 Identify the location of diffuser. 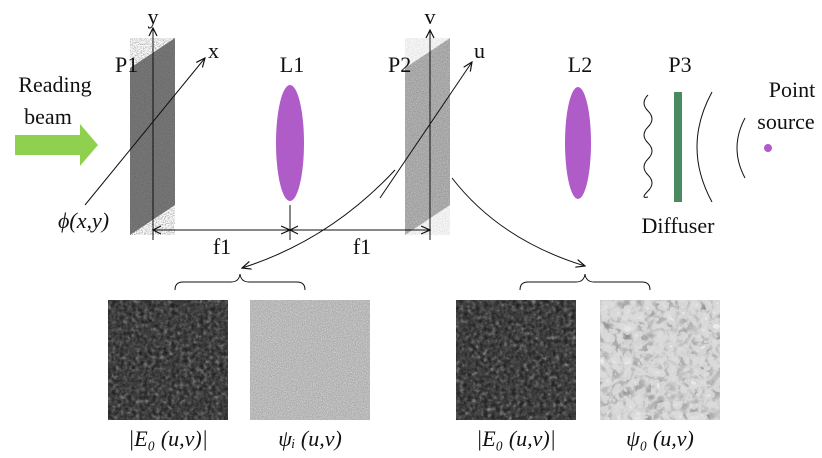
(678, 147).